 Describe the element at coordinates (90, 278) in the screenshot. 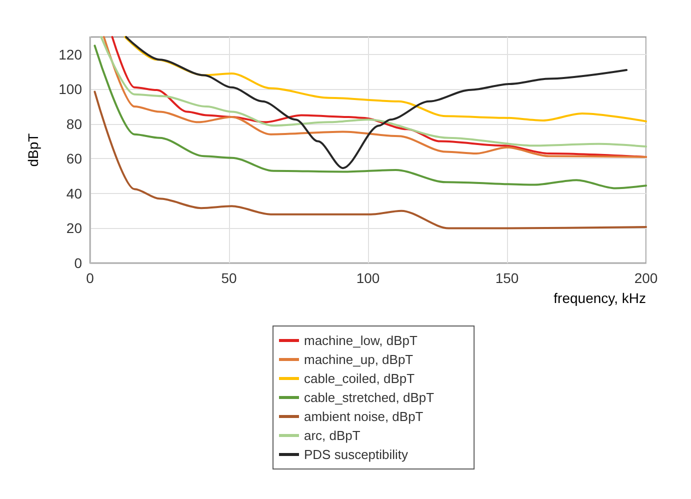

I see `x-tick-label: 0` at that location.